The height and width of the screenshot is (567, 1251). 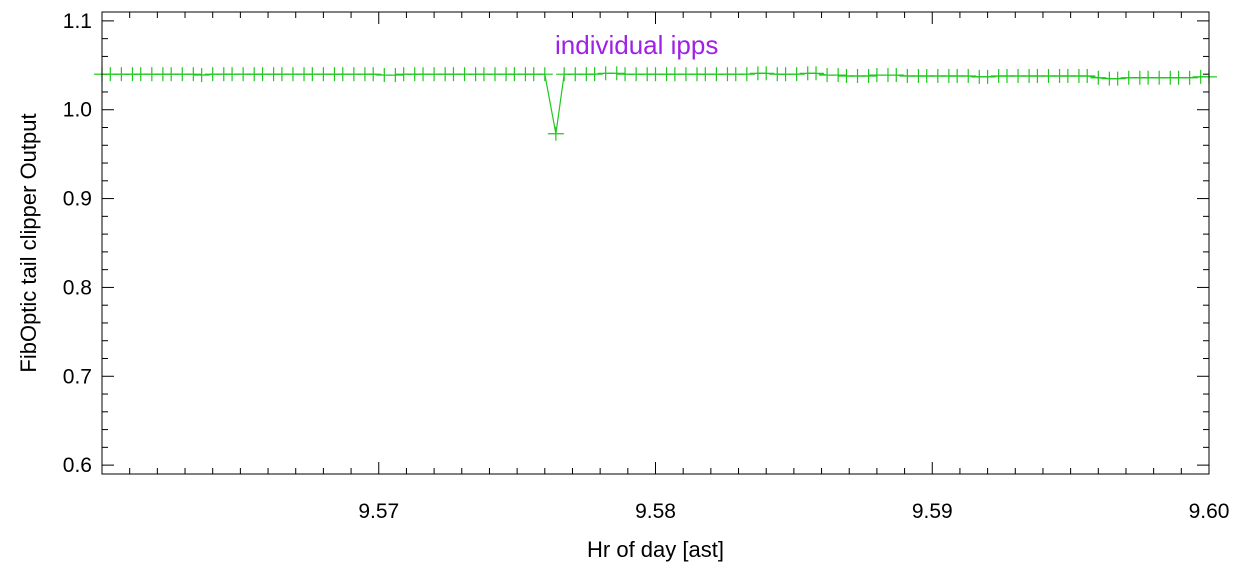 What do you see at coordinates (932, 511) in the screenshot?
I see `x-tick-label: 9.59` at bounding box center [932, 511].